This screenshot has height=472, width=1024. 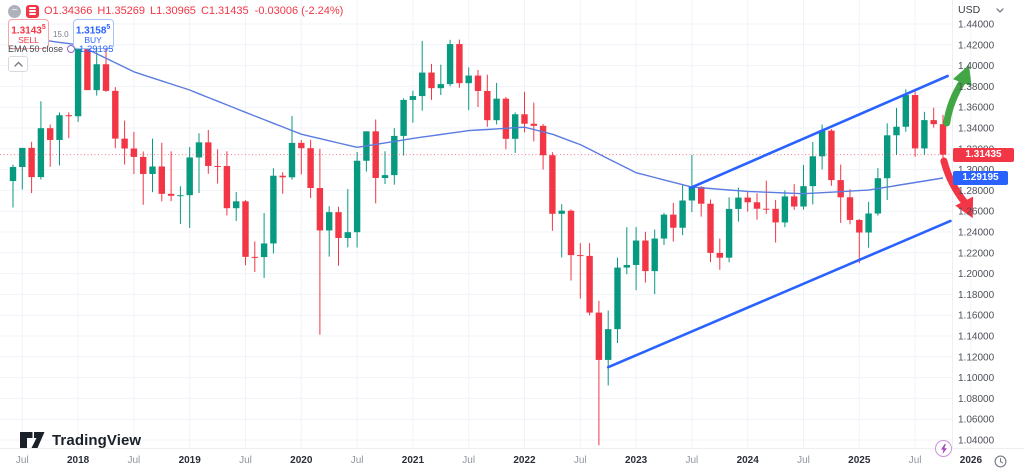 I want to click on buy-label: BUY, so click(x=93, y=40).